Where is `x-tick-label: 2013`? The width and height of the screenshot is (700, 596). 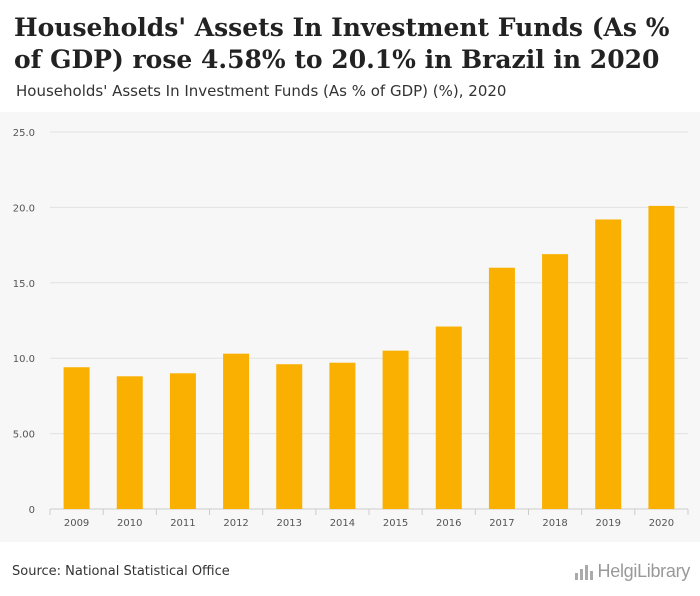
x-tick-label: 2013 is located at coordinates (289, 523).